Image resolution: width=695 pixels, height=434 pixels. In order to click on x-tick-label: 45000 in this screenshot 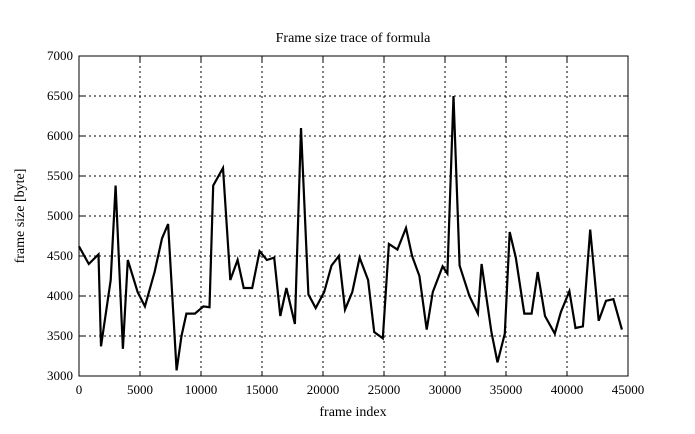, I will do `click(628, 389)`.